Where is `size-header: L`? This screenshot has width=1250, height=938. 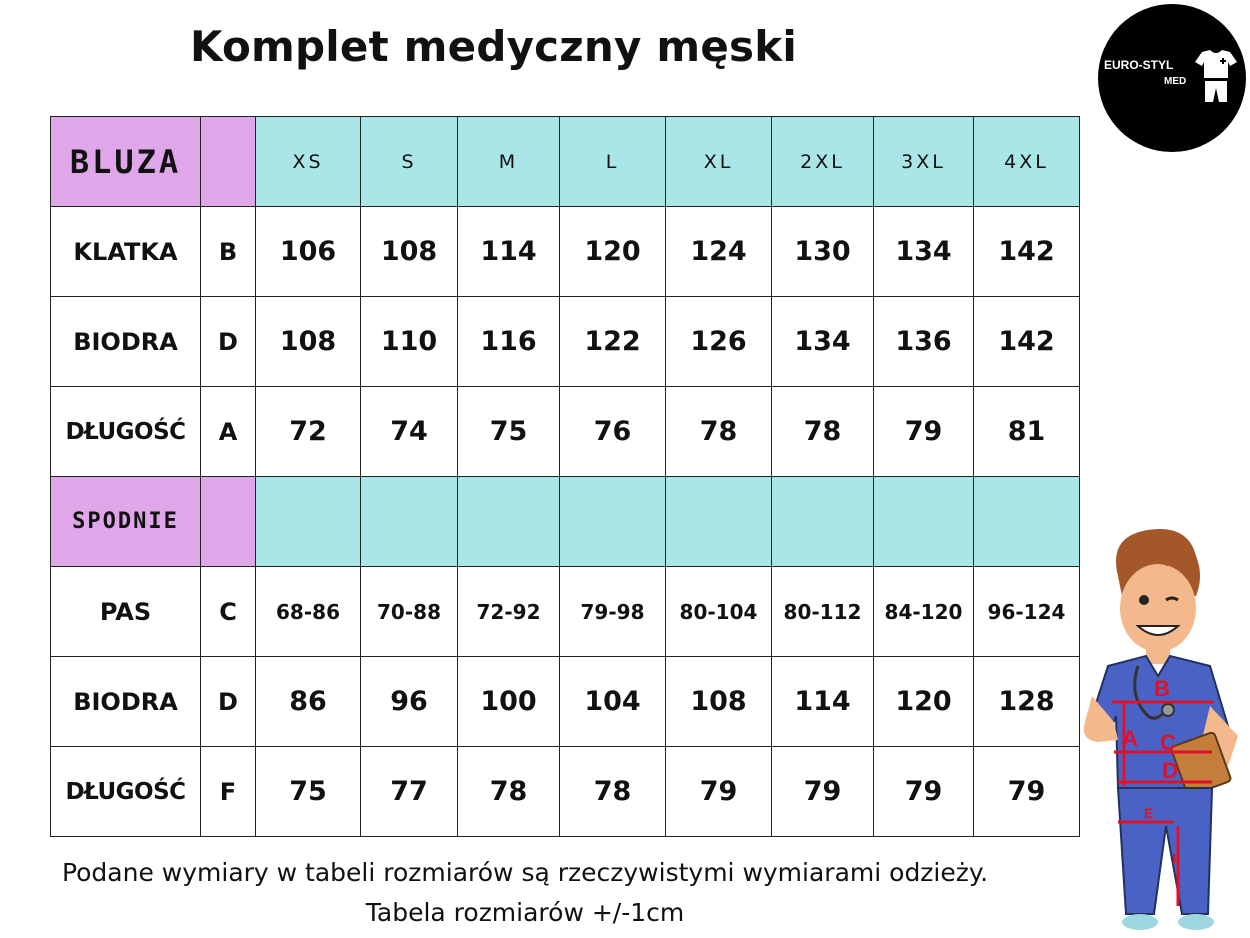
size-header: L is located at coordinates (612, 161).